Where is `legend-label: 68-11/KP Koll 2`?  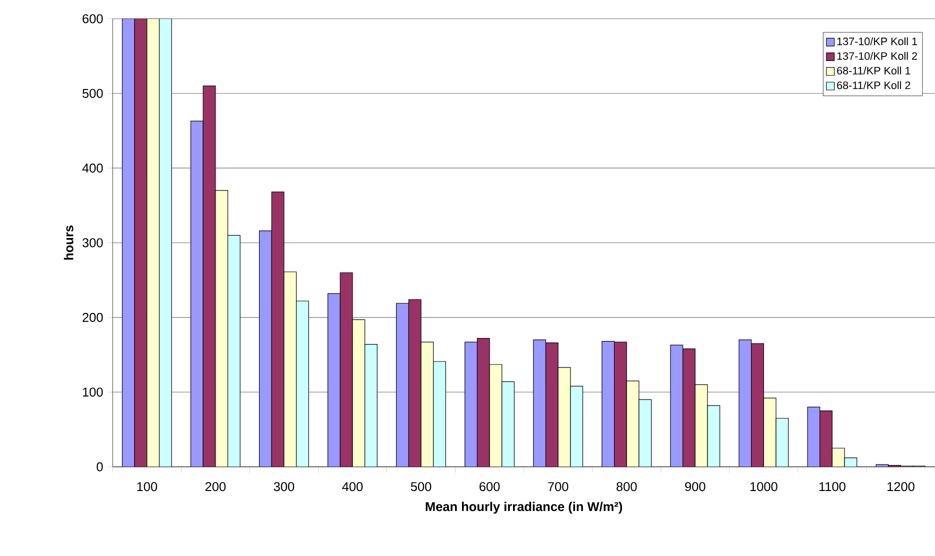
legend-label: 68-11/KP Koll 2 is located at coordinates (873, 84).